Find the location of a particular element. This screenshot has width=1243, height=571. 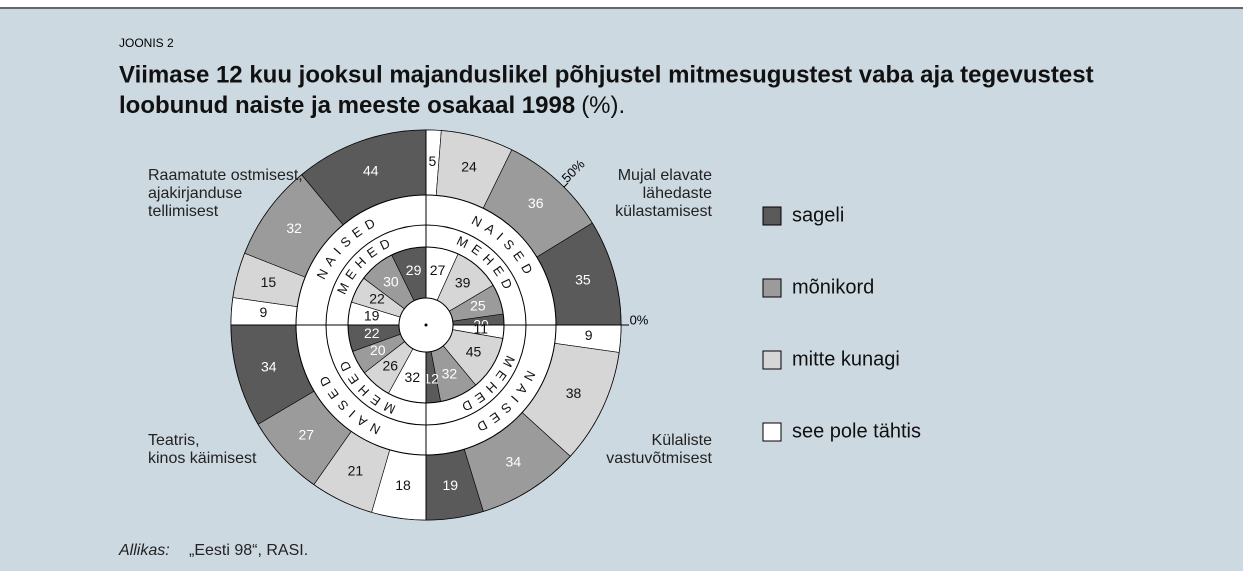

source-label: Allikas: is located at coordinates (144, 550).